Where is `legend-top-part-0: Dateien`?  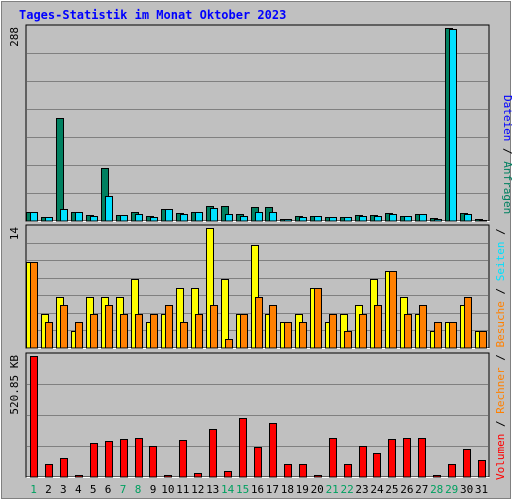 legend-top-part-0: Dateien is located at coordinates (506, 118).